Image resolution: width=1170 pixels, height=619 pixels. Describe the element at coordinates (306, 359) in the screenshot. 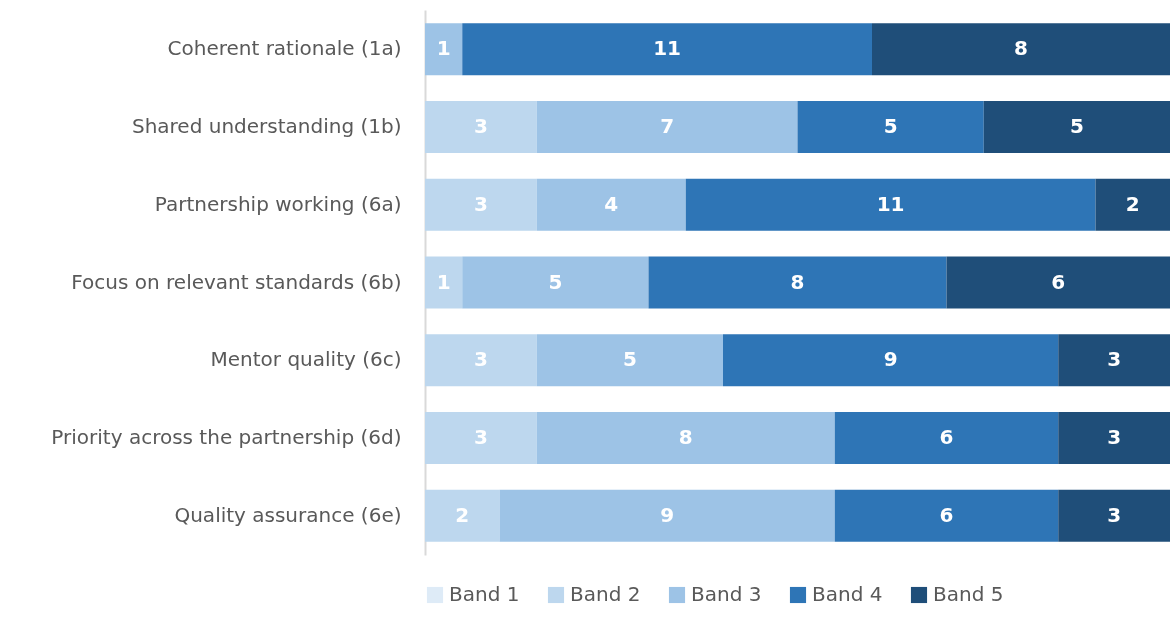

I see `y-tick-label: Mentor quality (6c)` at that location.